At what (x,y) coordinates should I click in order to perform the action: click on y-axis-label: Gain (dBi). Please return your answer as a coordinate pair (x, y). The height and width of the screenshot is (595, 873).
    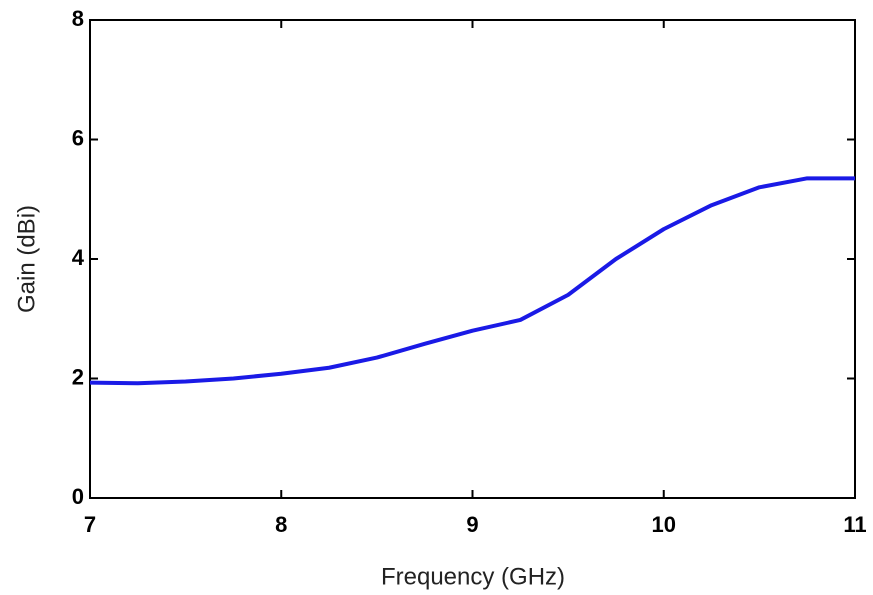
    Looking at the image, I should click on (26, 259).